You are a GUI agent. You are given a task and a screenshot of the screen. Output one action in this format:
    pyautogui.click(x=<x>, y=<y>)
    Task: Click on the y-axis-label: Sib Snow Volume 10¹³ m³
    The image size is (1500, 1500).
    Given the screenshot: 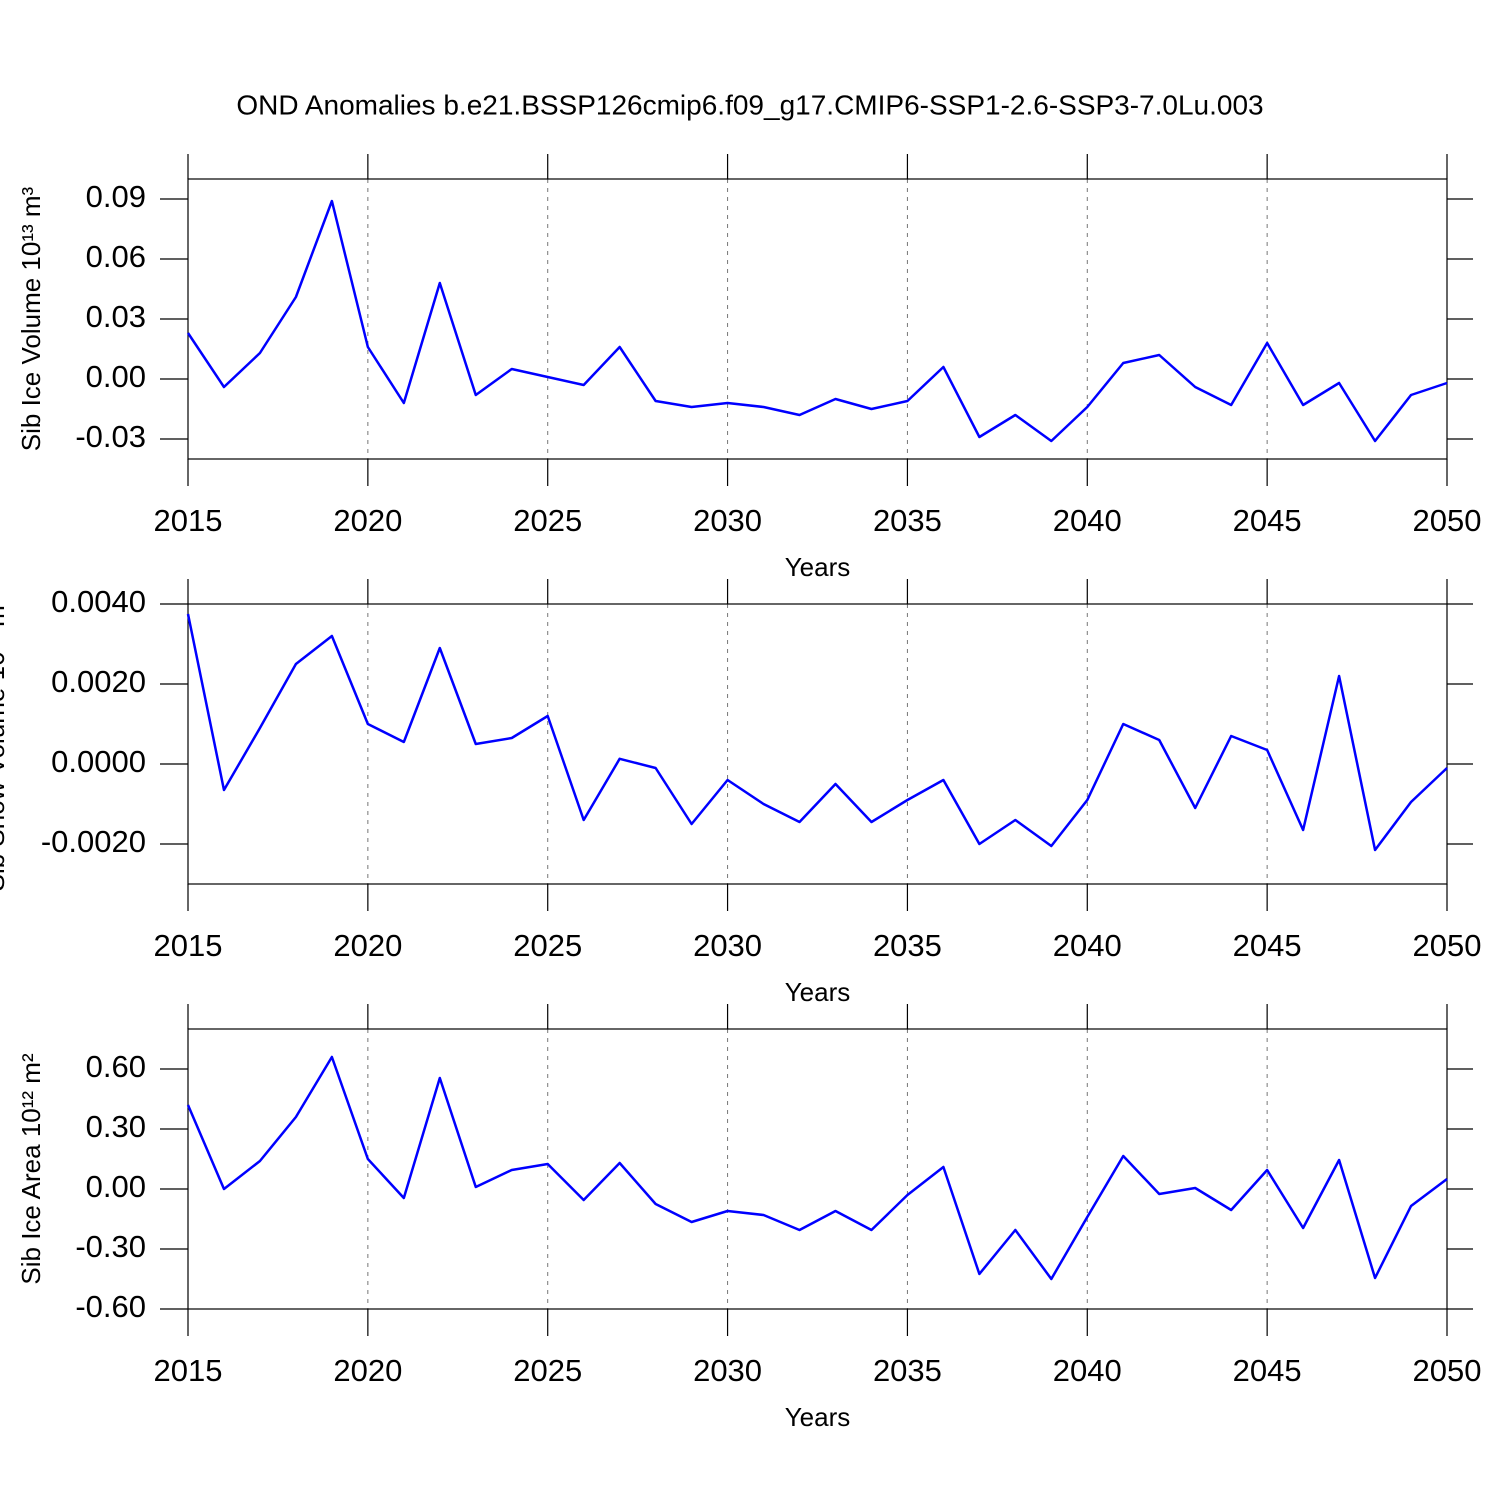 What is the action you would take?
    pyautogui.click(x=5, y=743)
    